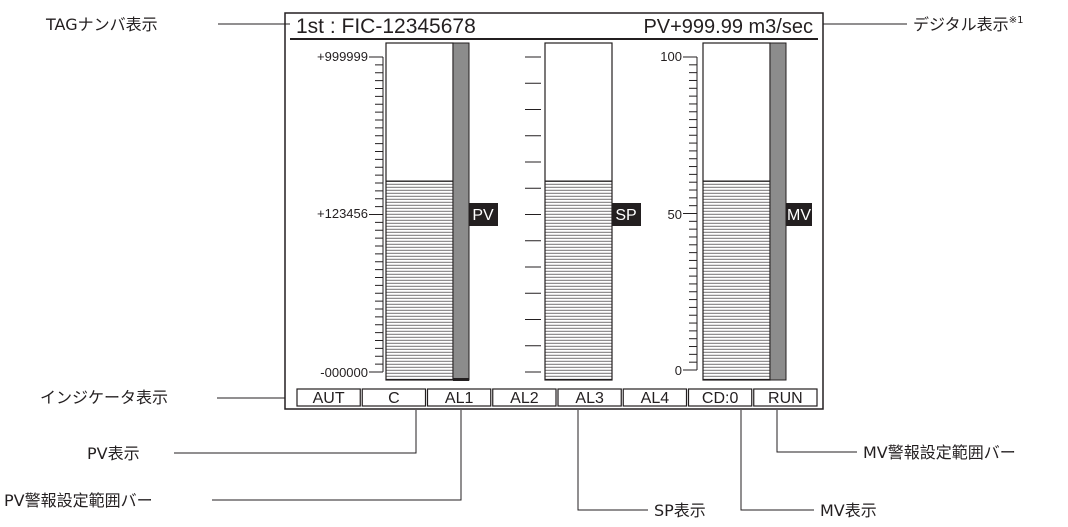 This screenshot has height=527, width=1068. What do you see at coordinates (461, 379) in the screenshot?
I see `pv-alarm-bar-base` at bounding box center [461, 379].